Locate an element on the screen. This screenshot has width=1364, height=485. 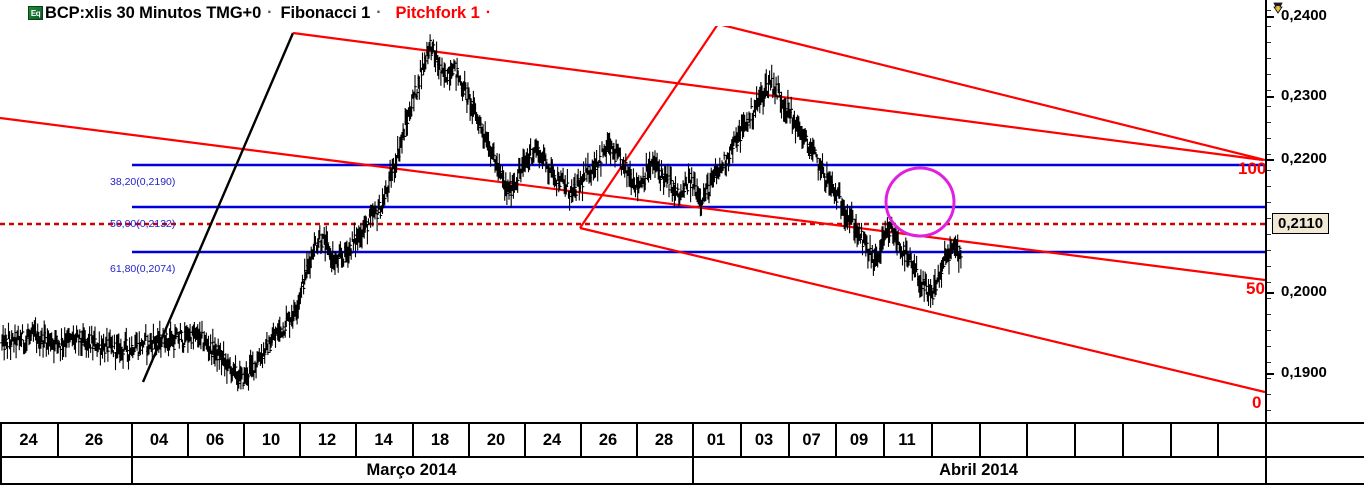
date-axis-day-cell: 03 is located at coordinates (764, 440).